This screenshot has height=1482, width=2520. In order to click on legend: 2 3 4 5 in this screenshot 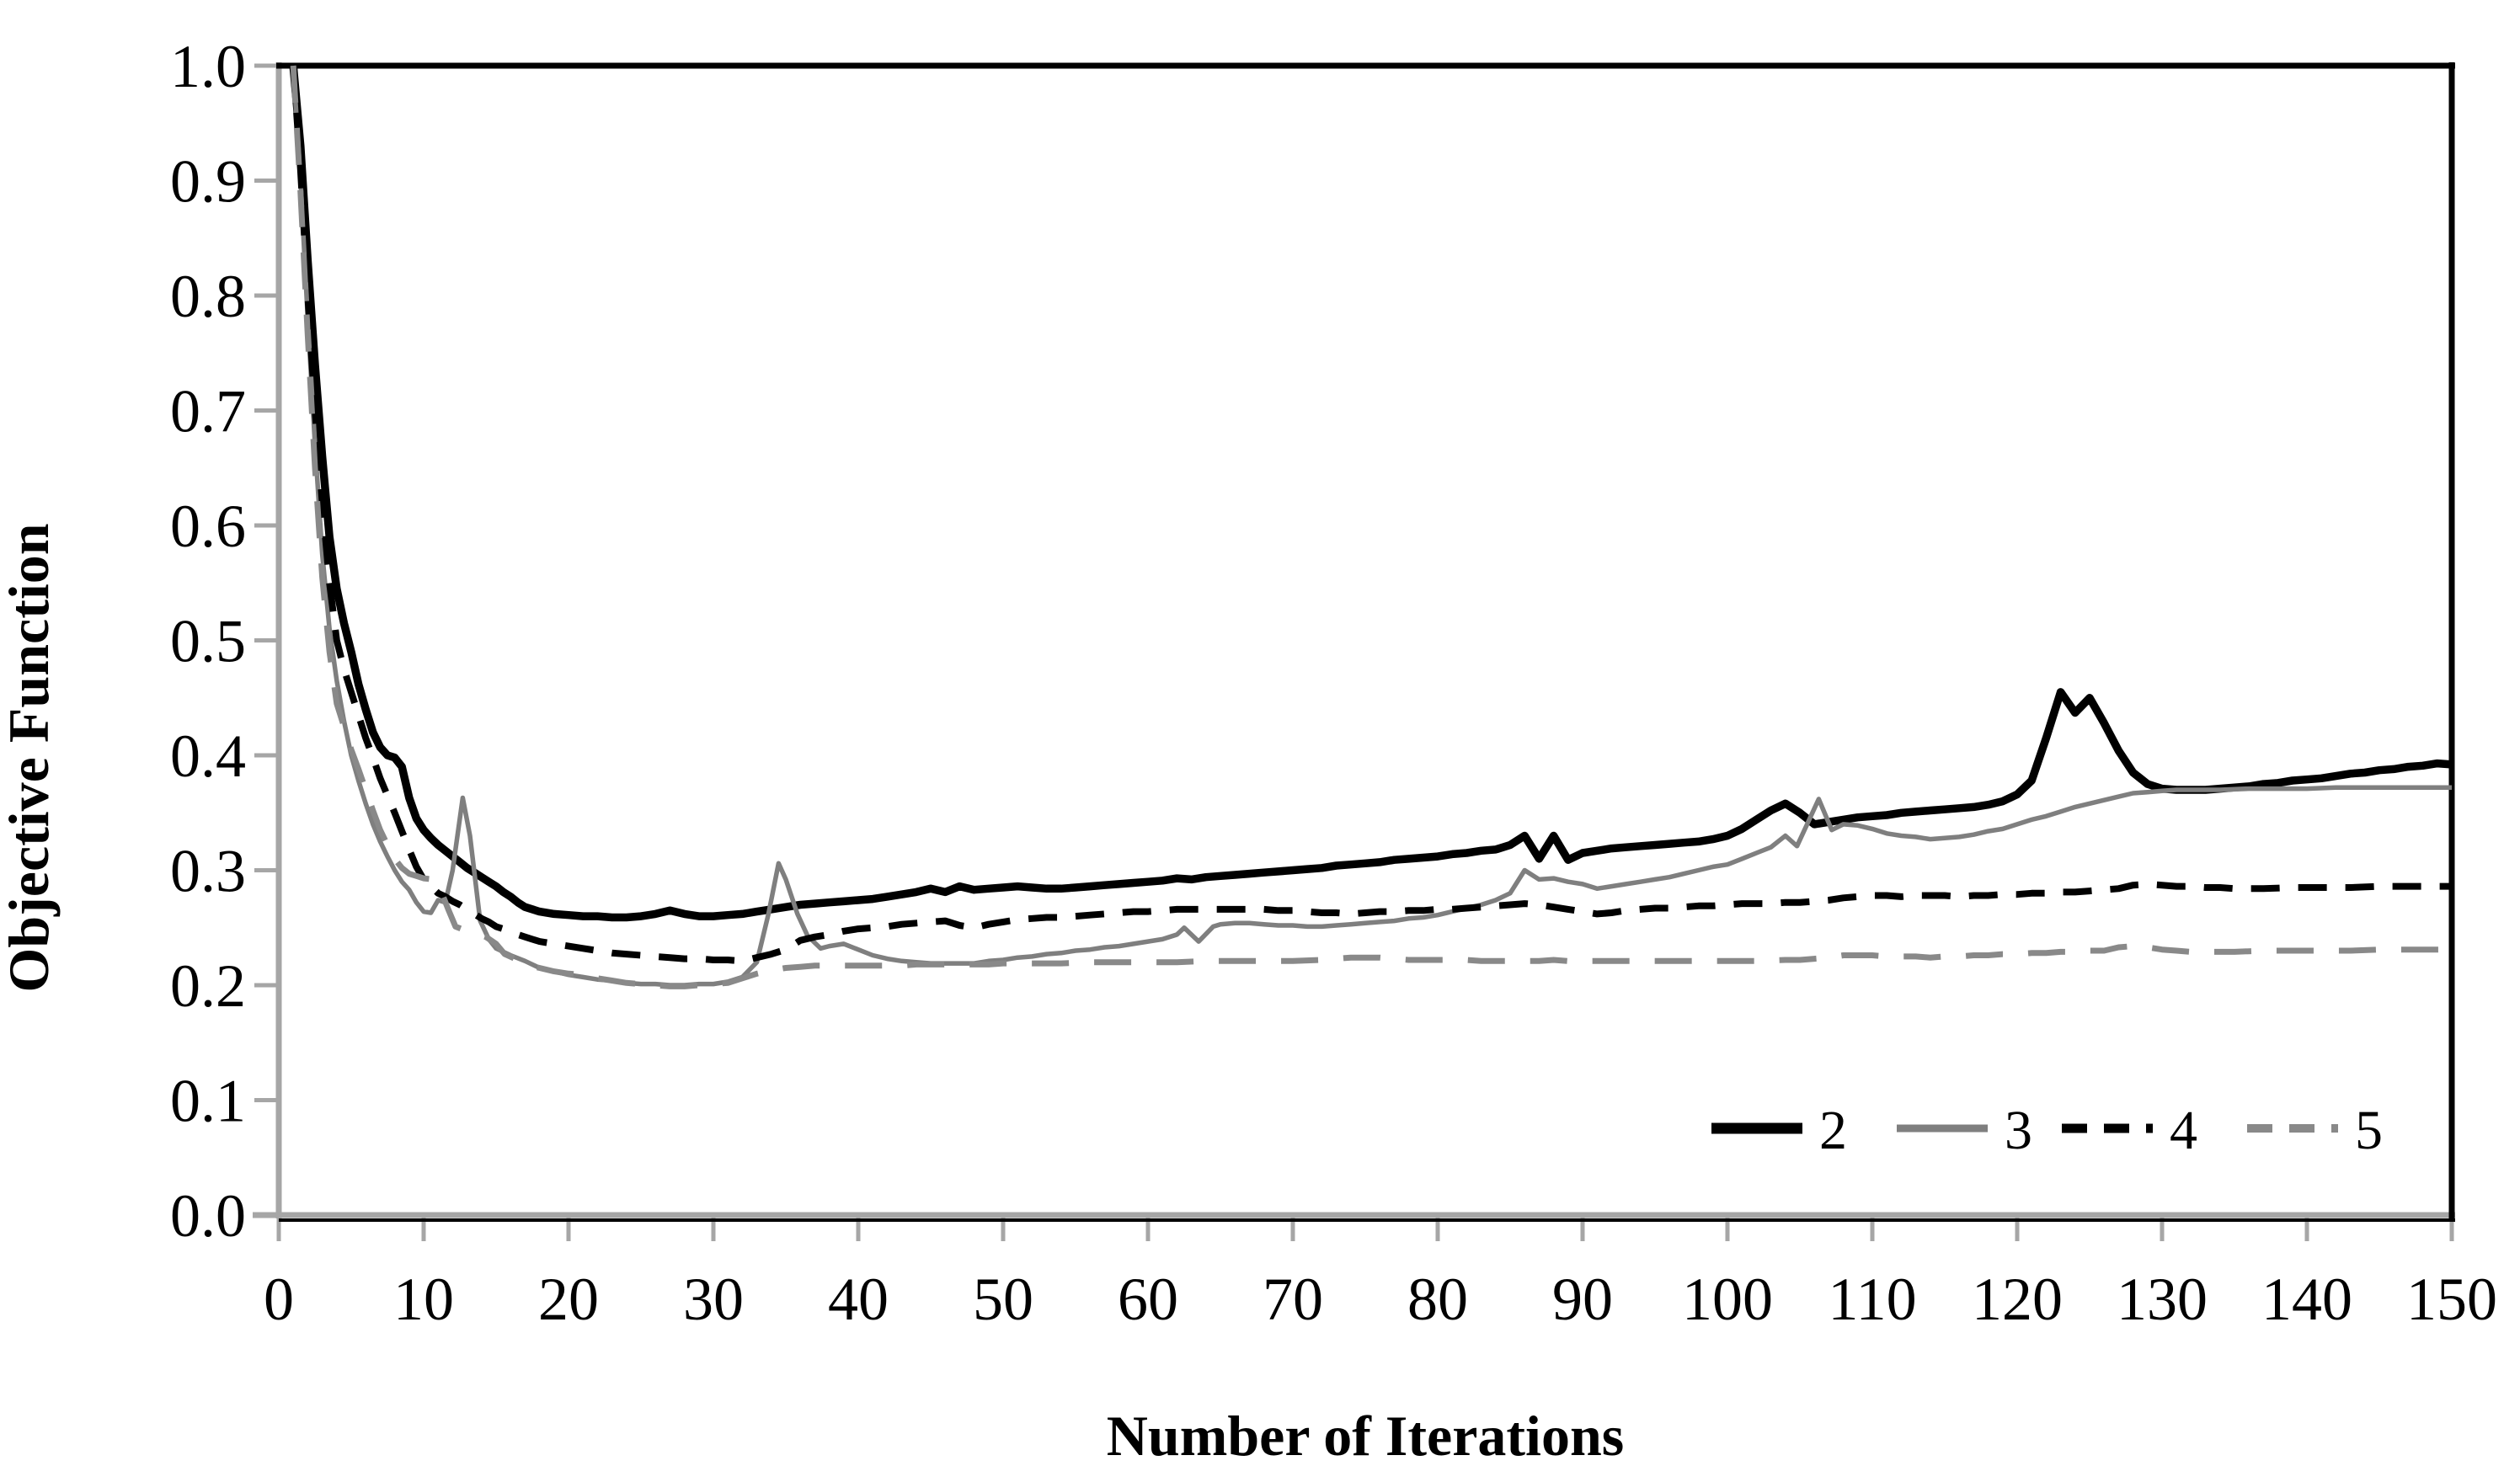, I will do `click(2047, 1131)`.